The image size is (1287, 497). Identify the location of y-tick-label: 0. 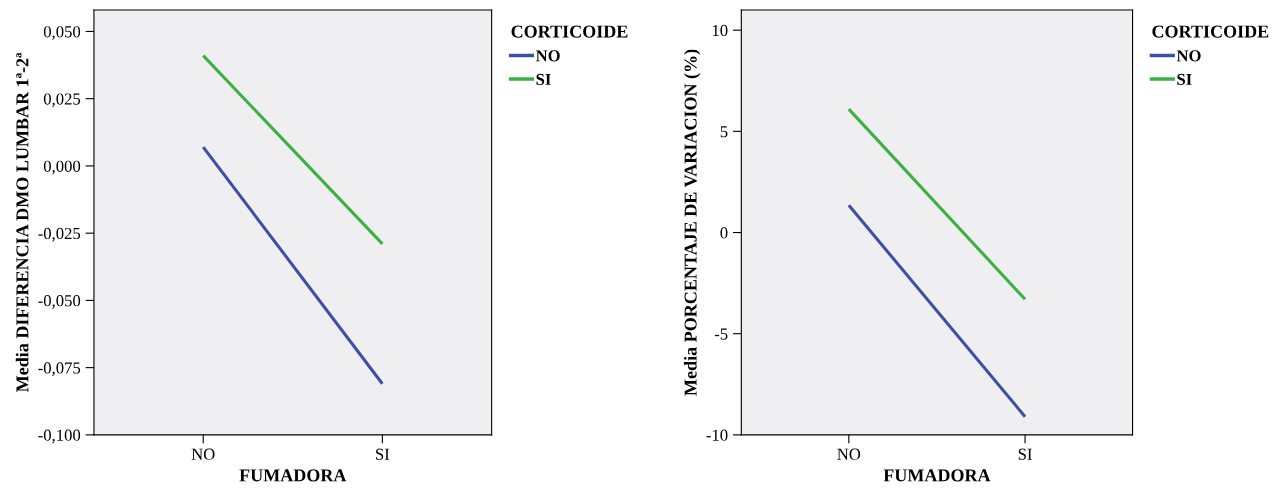
(724, 233).